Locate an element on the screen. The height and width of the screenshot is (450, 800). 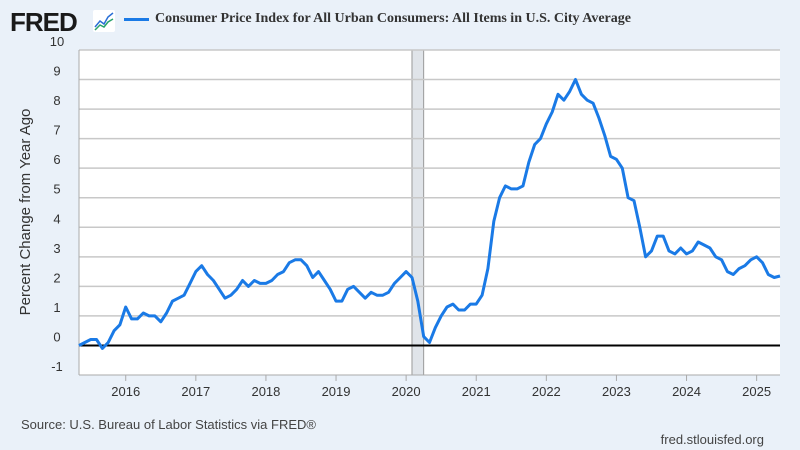
y-tick-label: 2 is located at coordinates (56, 277).